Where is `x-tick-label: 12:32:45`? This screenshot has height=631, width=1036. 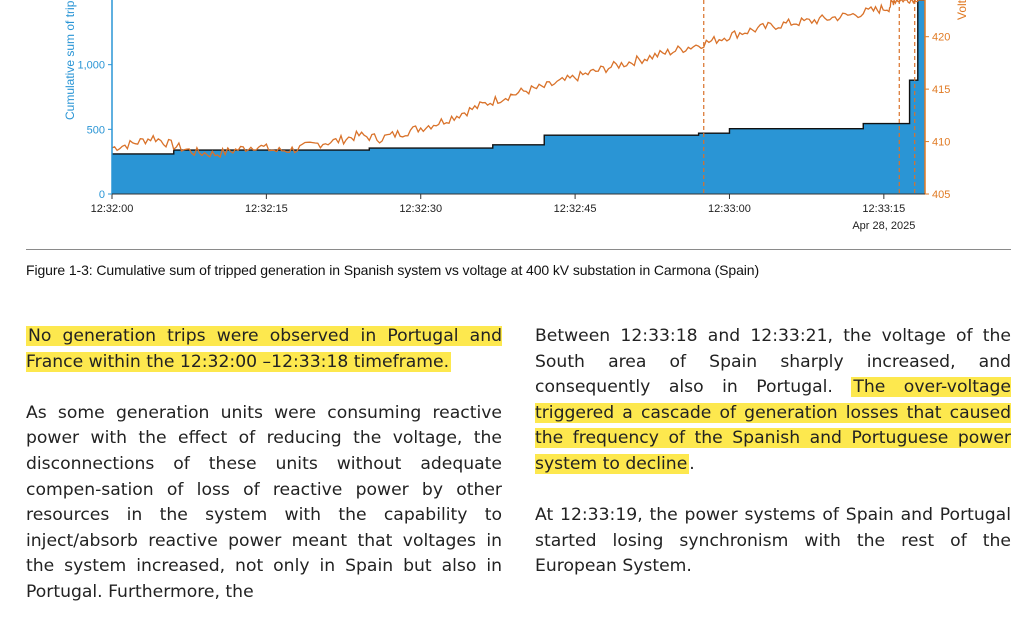 x-tick-label: 12:32:45 is located at coordinates (575, 209).